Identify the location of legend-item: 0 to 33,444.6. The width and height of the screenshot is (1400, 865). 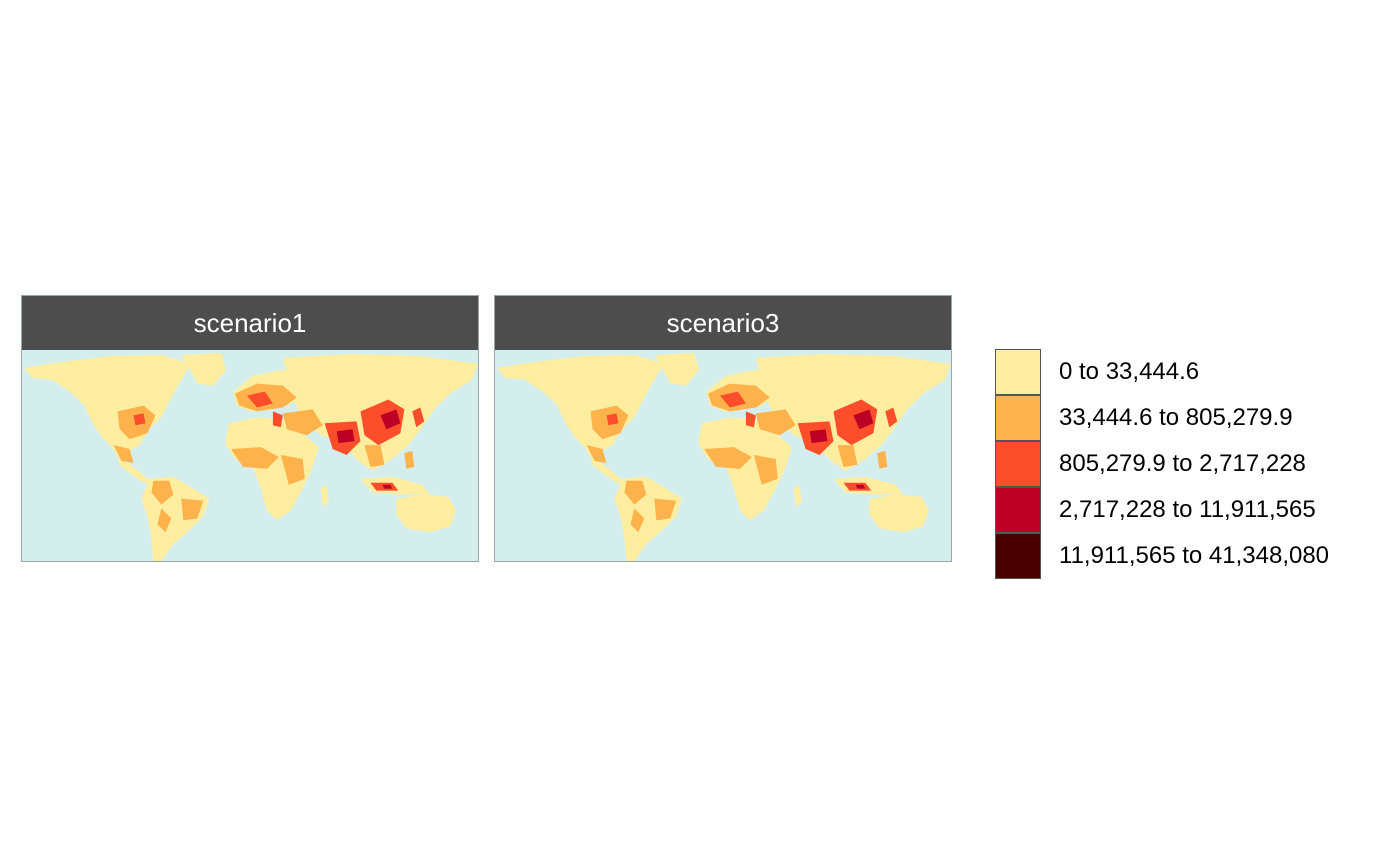
(1162, 372).